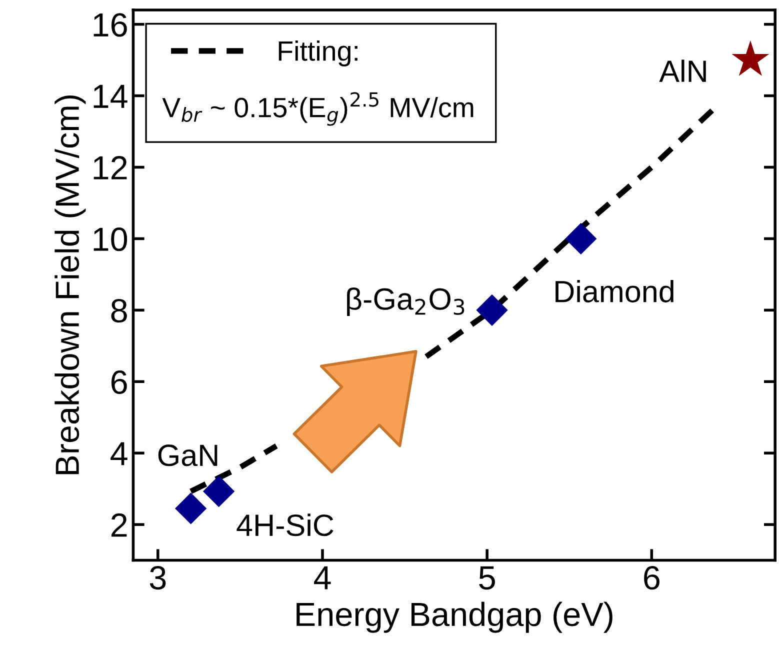  Describe the element at coordinates (119, 525) in the screenshot. I see `y-tick-label: 2` at that location.